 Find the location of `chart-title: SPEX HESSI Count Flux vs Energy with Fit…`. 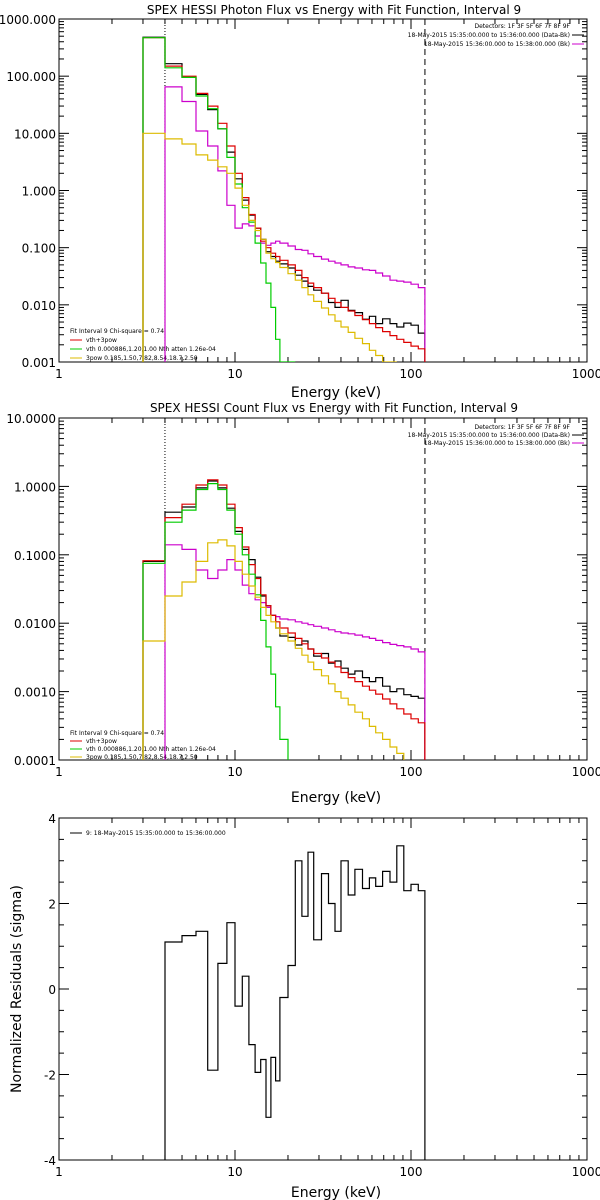

chart-title: SPEX HESSI Count Flux vs Energy with Fit… is located at coordinates (334, 408).